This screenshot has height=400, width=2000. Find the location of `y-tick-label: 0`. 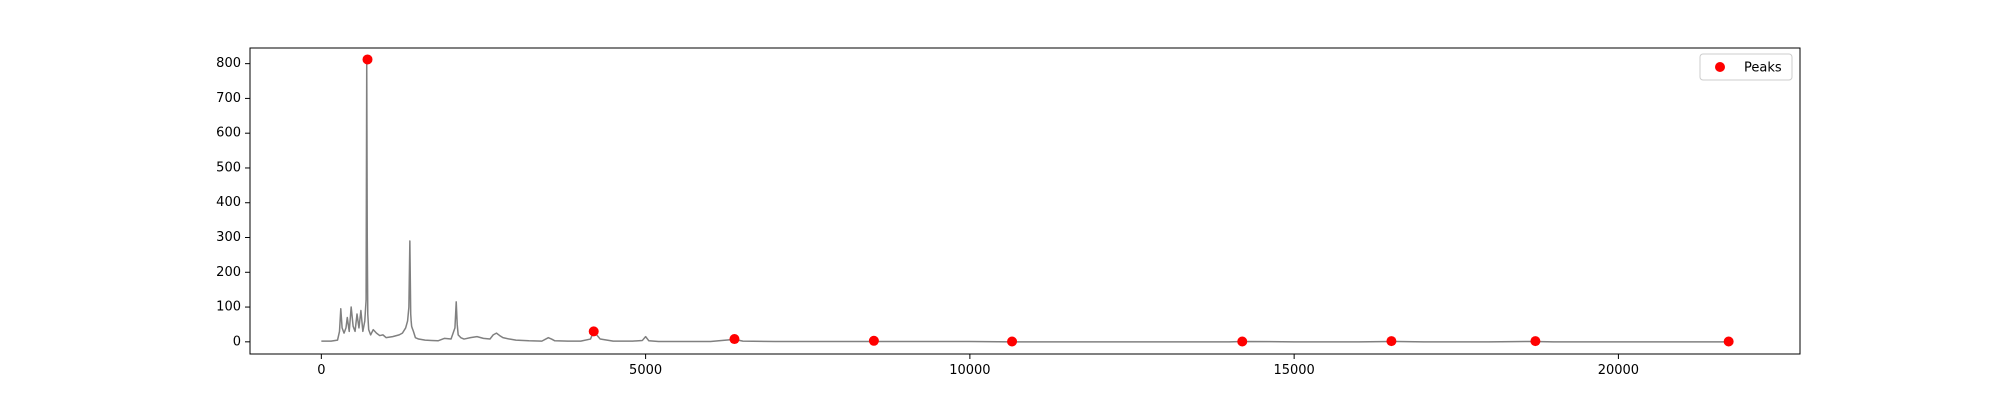

y-tick-label: 0 is located at coordinates (237, 341).